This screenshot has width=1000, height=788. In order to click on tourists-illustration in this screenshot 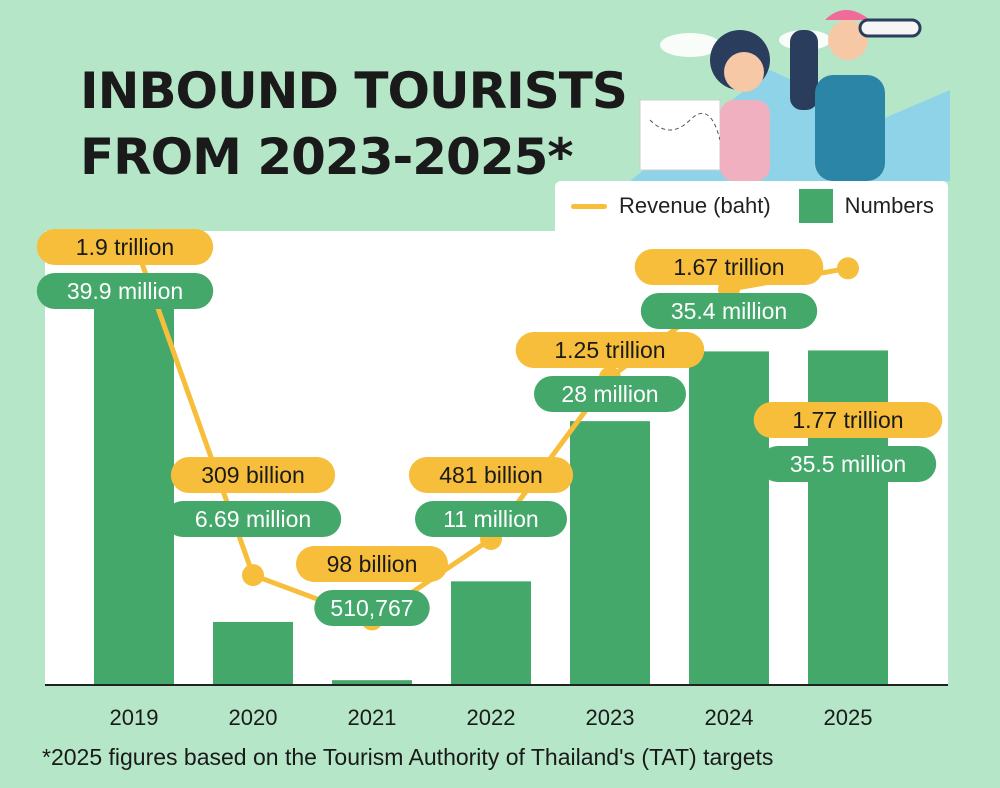, I will do `click(790, 95)`.